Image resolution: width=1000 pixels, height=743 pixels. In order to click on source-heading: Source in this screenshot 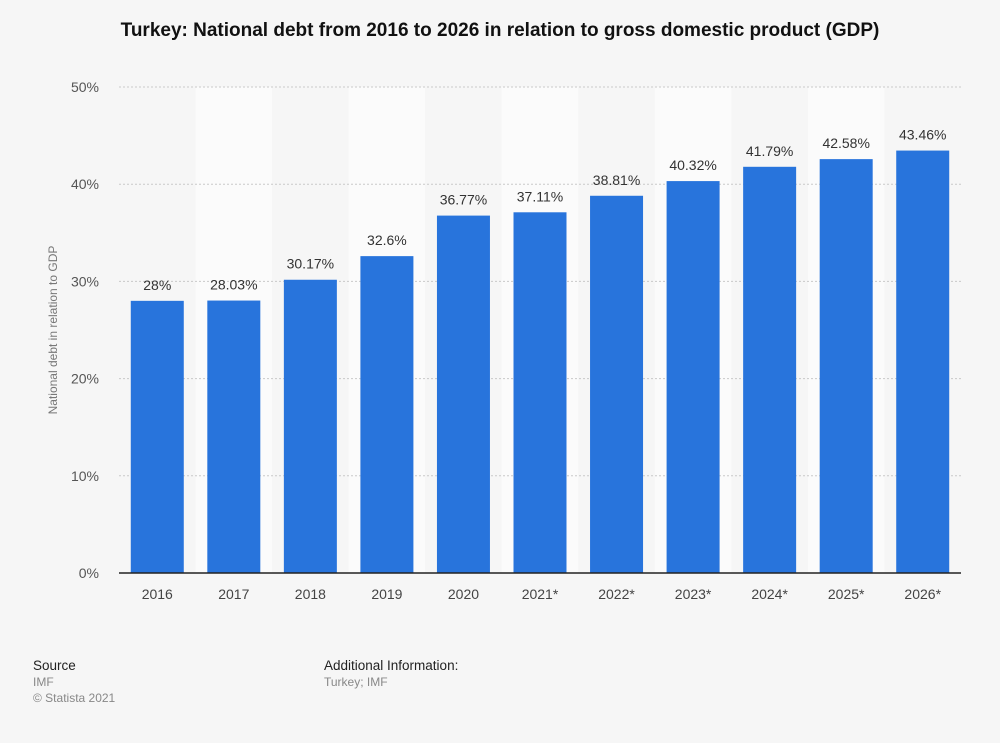, I will do `click(54, 665)`.